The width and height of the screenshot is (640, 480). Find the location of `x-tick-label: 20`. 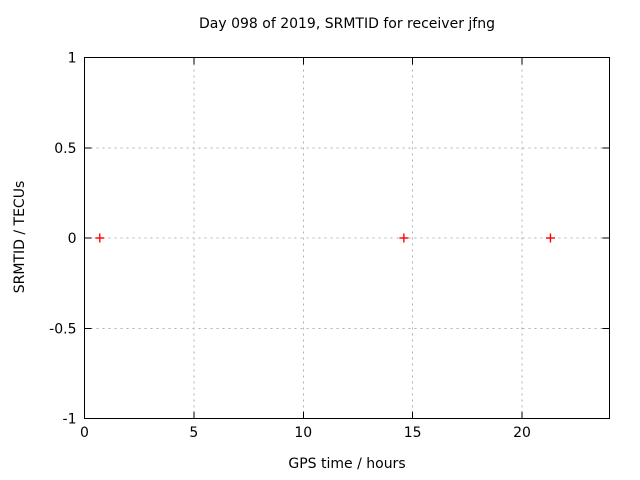

x-tick-label: 20 is located at coordinates (522, 433).